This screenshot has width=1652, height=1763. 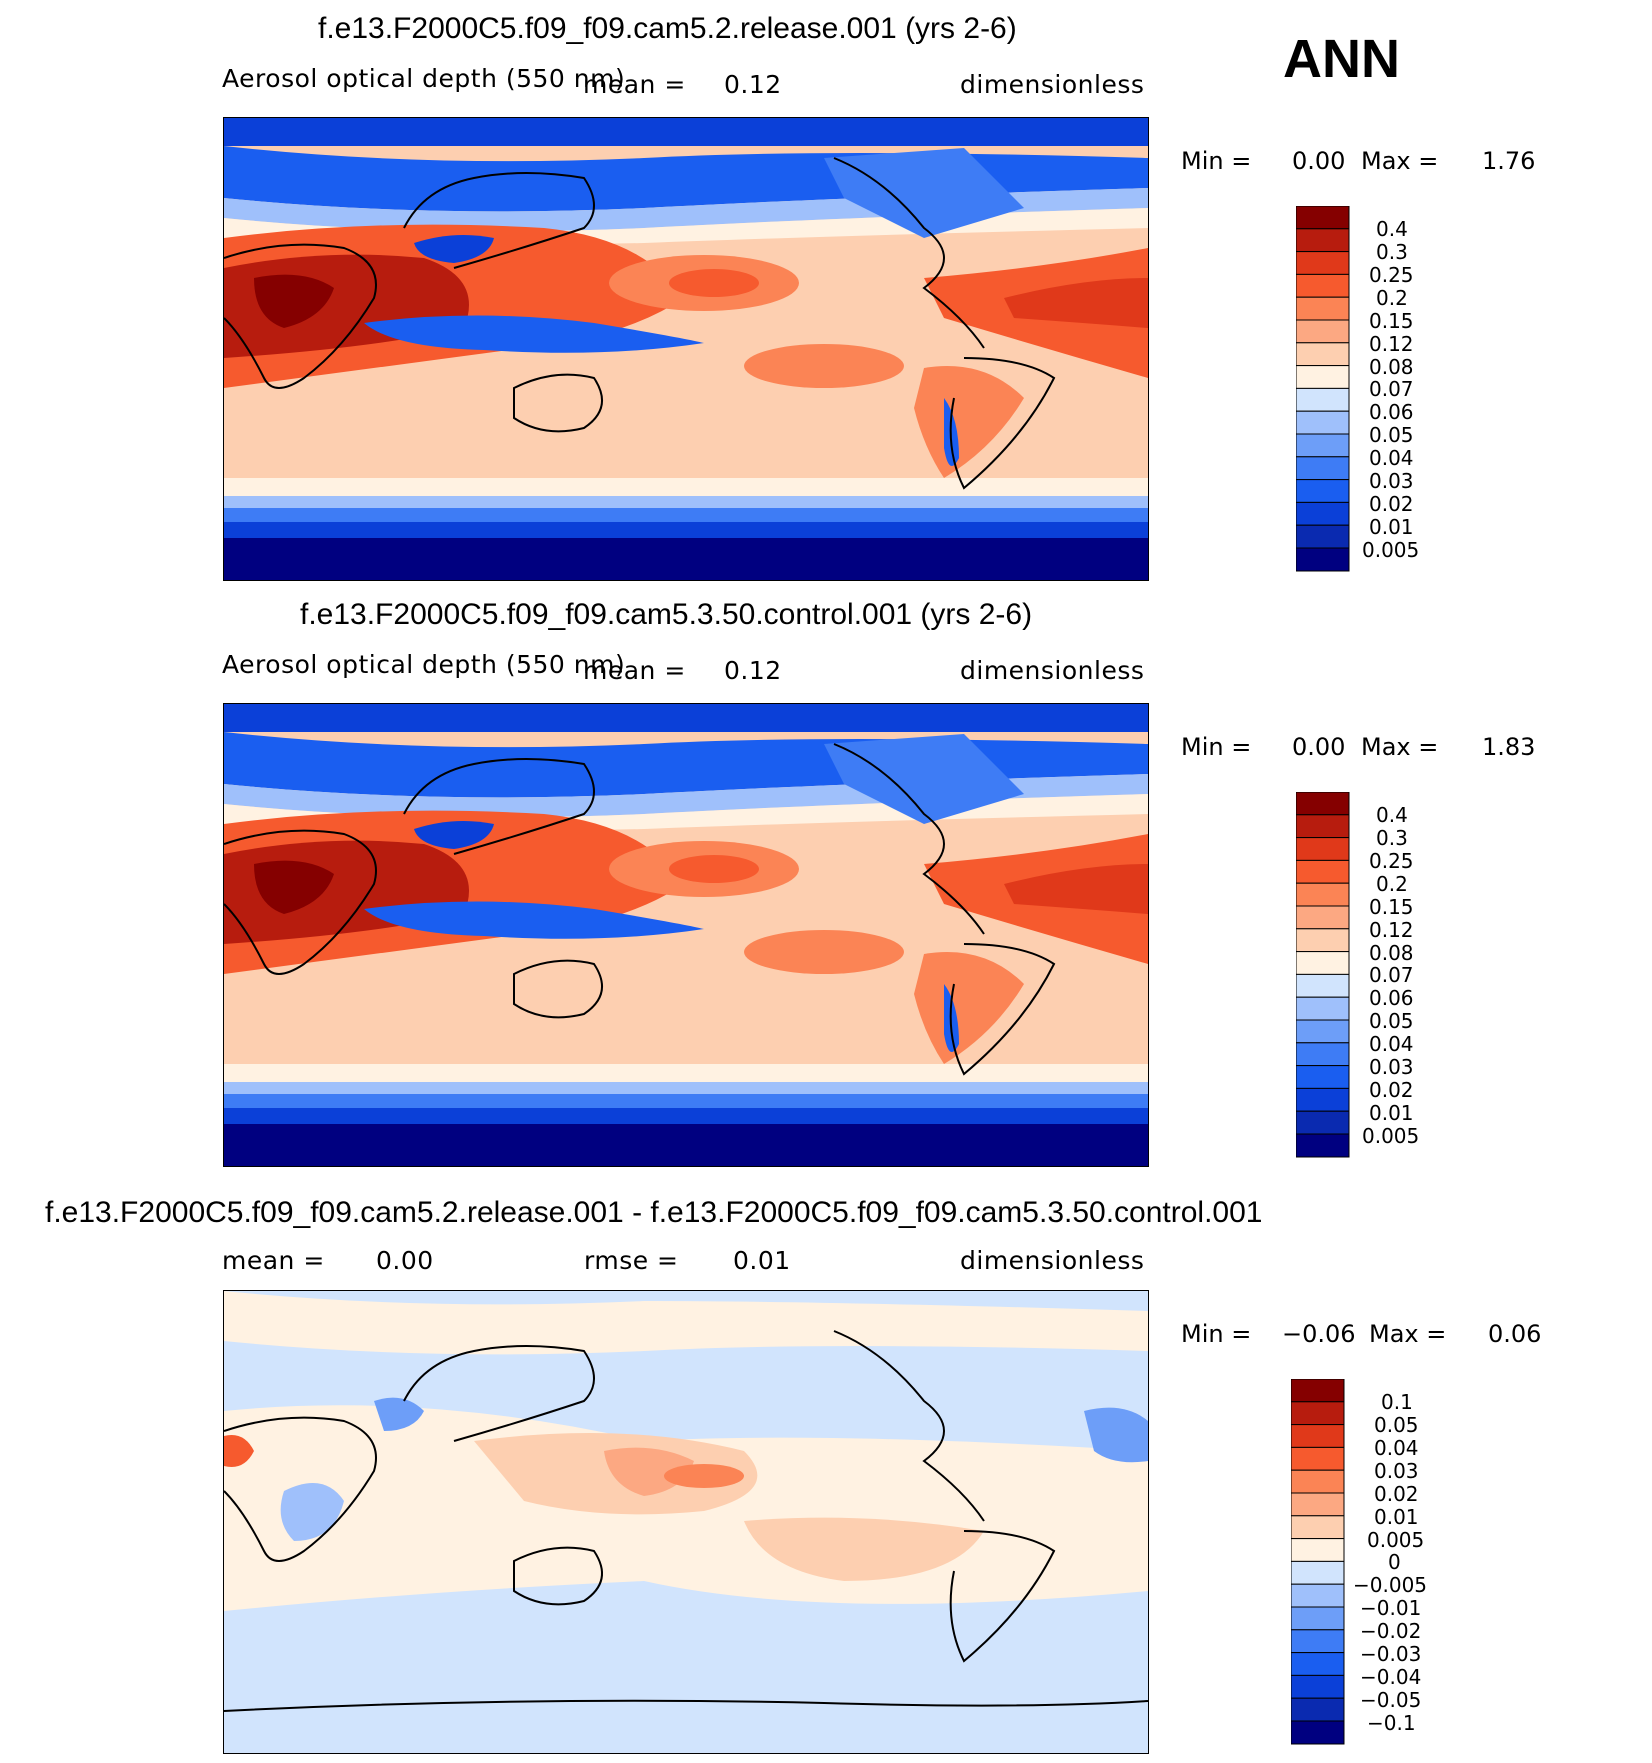 What do you see at coordinates (1392, 884) in the screenshot?
I see `panel-2-colorbar-label: 0.2` at bounding box center [1392, 884].